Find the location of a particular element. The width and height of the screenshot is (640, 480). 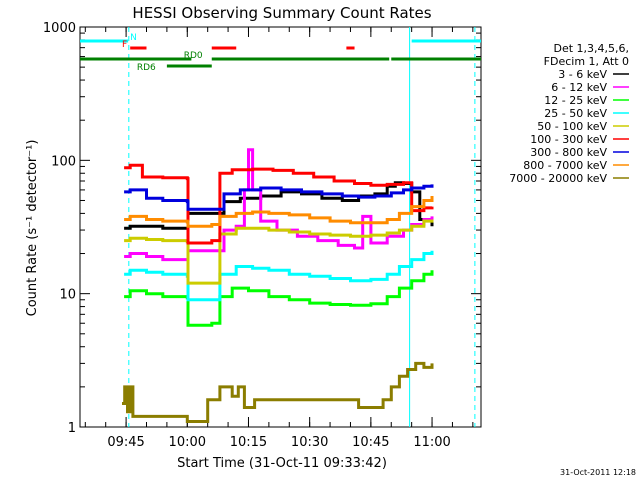

x-tick-label: 10:30 is located at coordinates (309, 442).